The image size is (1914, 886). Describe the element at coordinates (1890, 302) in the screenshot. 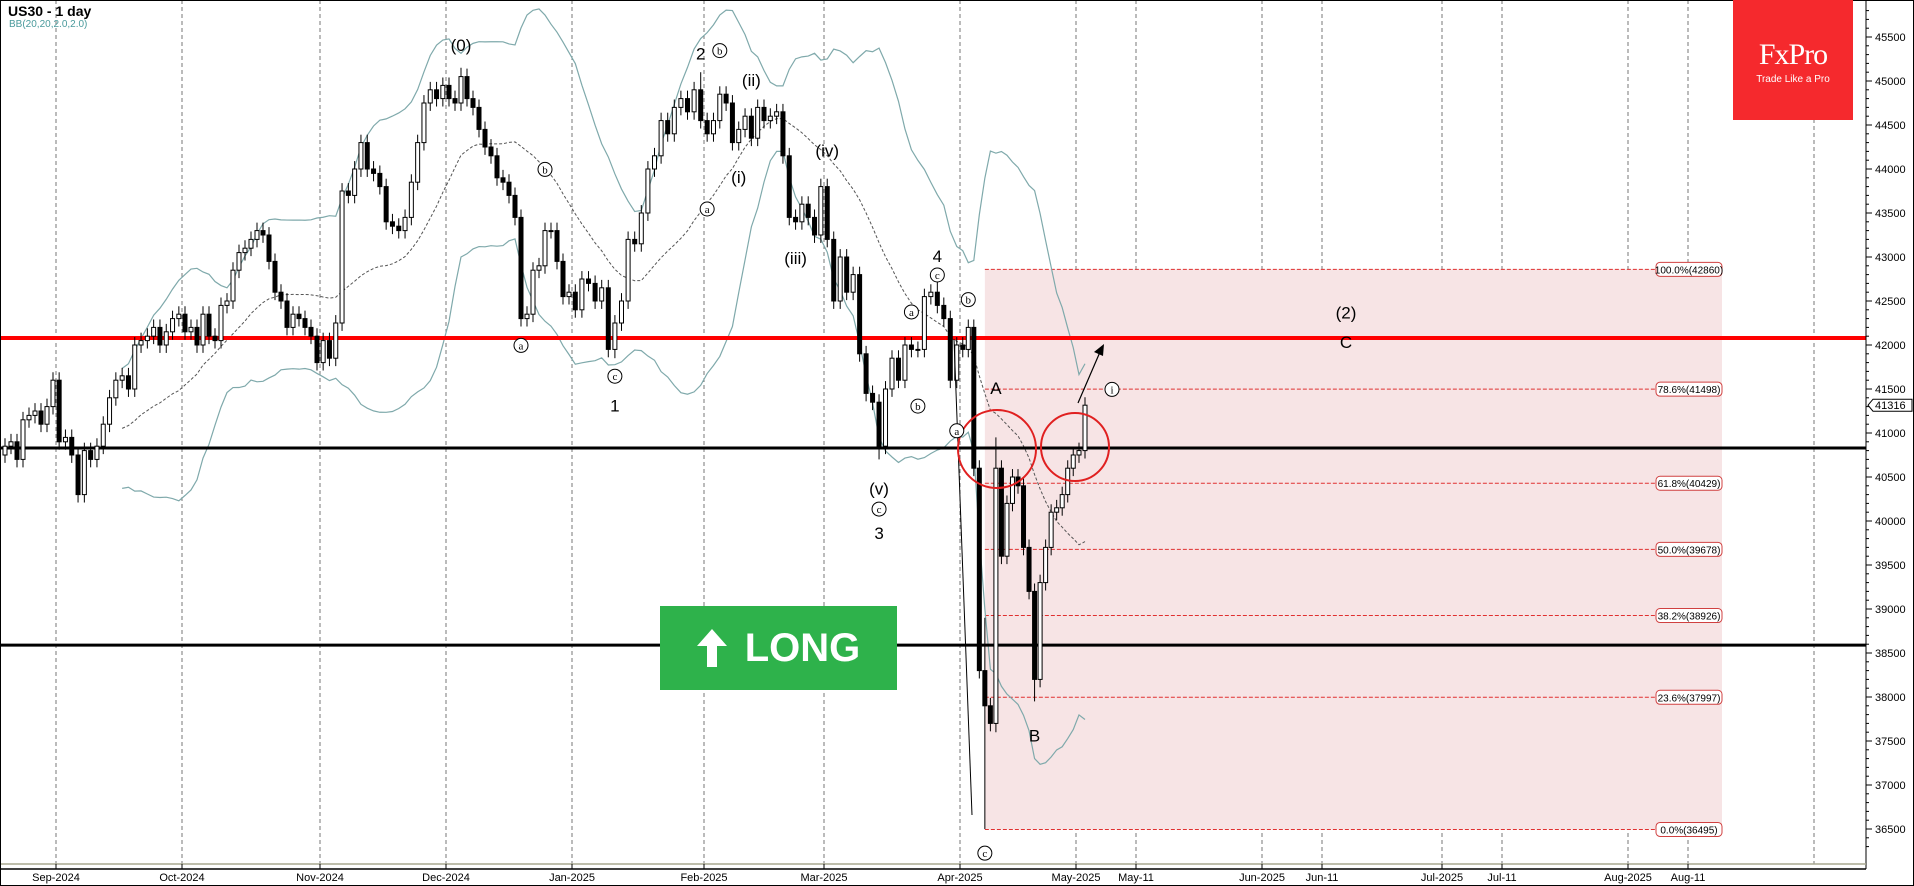

I see `price-tick-label: 42500` at that location.